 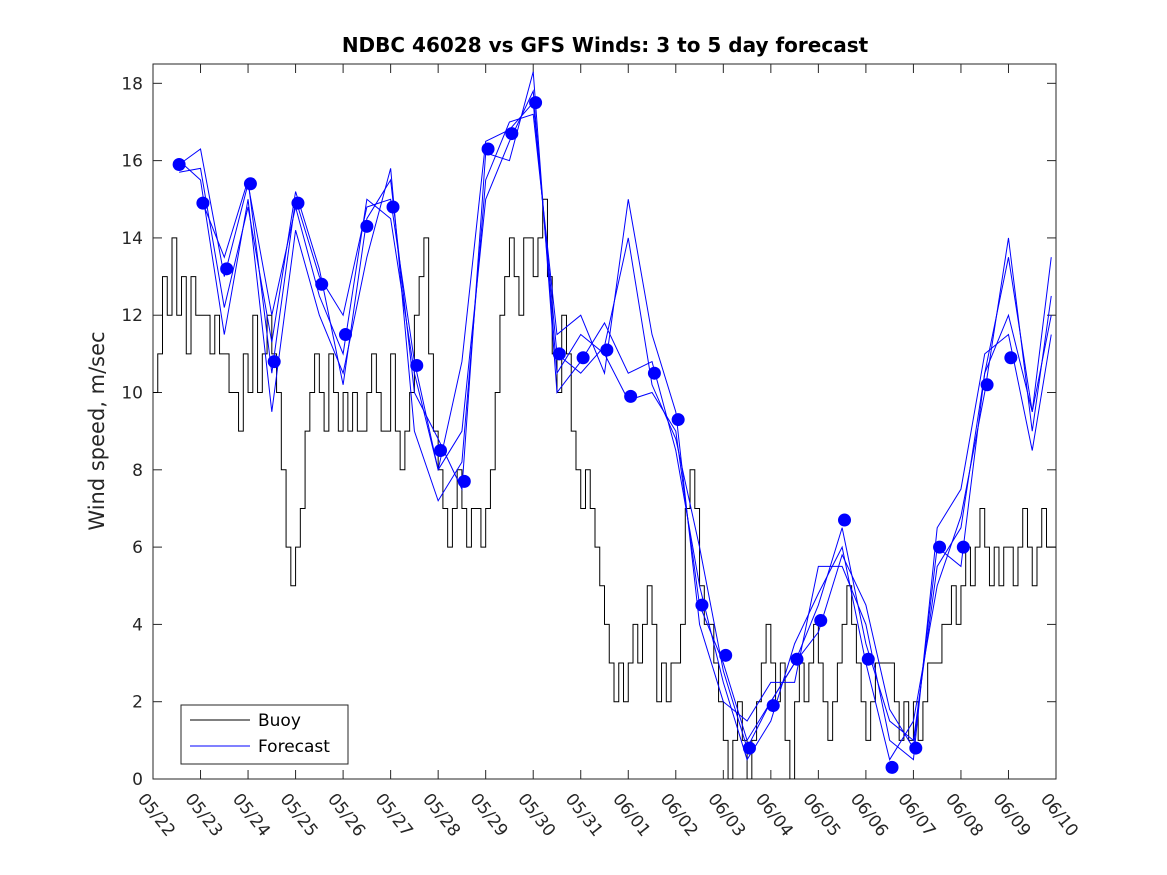 What do you see at coordinates (132, 316) in the screenshot?
I see `y-tick-label: 12` at bounding box center [132, 316].